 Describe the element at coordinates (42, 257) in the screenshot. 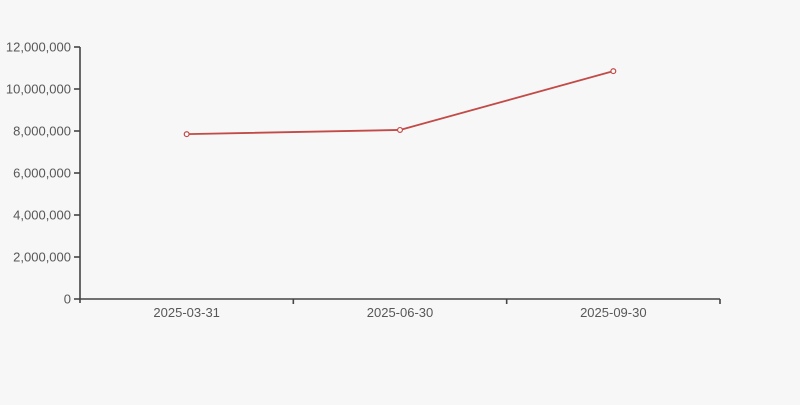

I see `y-axis-tick-label: 2,000,000` at that location.